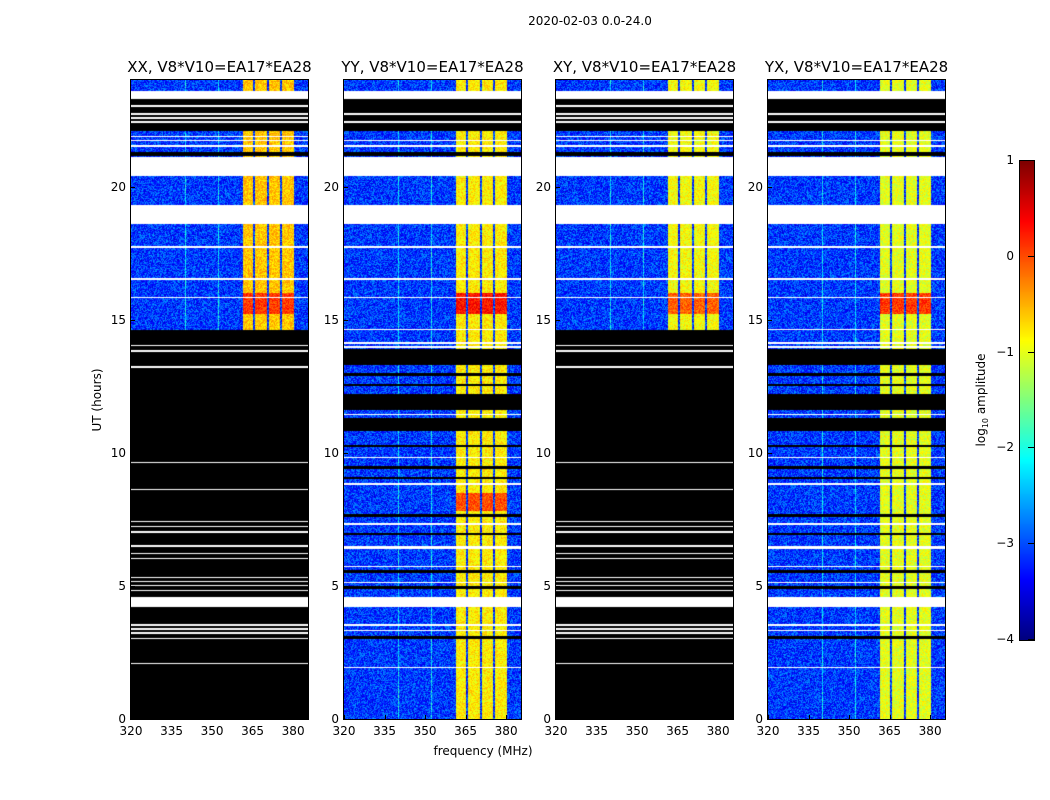 Image resolution: width=1050 pixels, height=800 pixels. Describe the element at coordinates (1027, 400) in the screenshot. I see `colorbar` at that location.